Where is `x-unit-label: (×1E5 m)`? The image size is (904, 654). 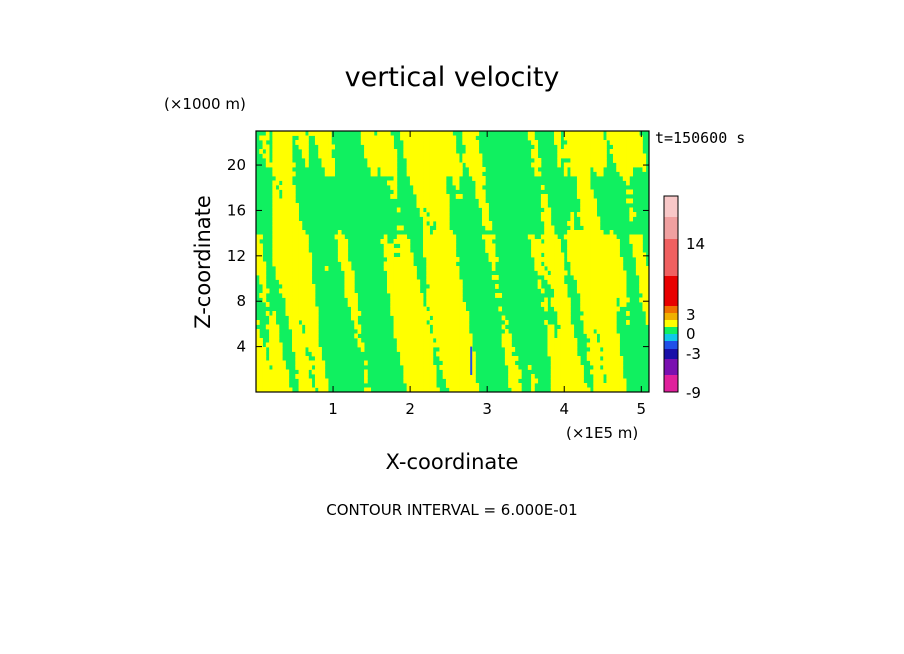 x-unit-label: (×1E5 m) is located at coordinates (602, 433).